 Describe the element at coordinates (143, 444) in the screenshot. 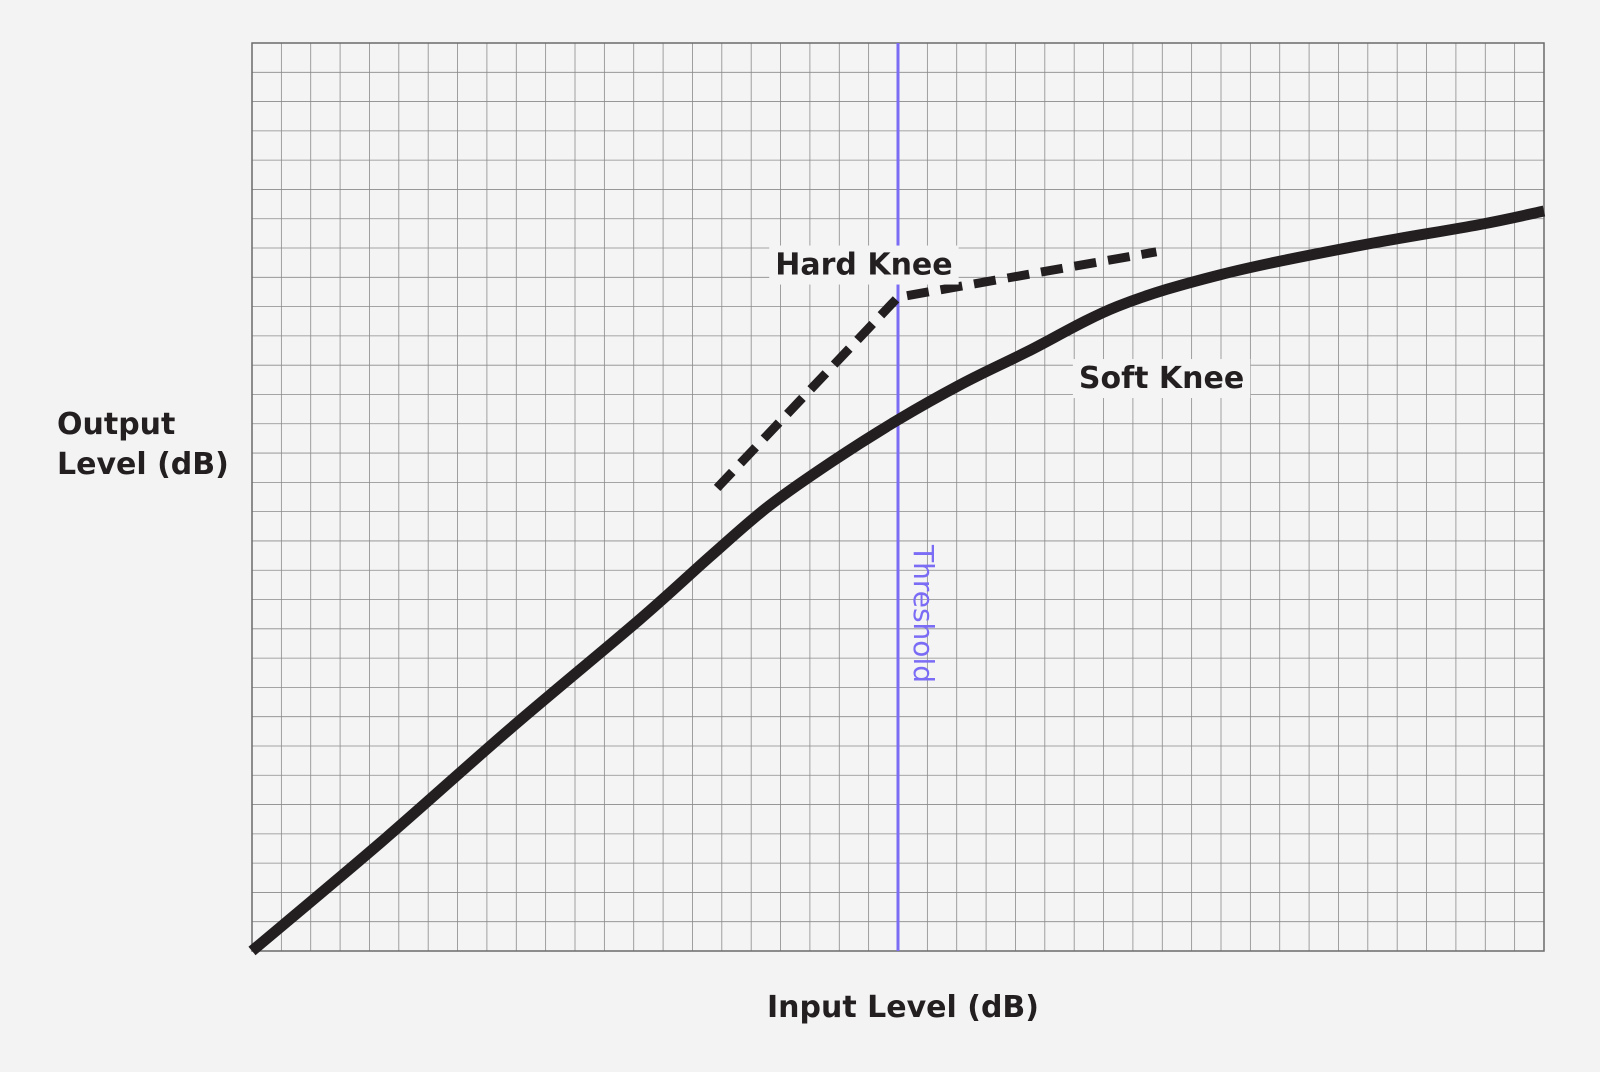

I see `y-axis-label: Output Level (dB)` at that location.